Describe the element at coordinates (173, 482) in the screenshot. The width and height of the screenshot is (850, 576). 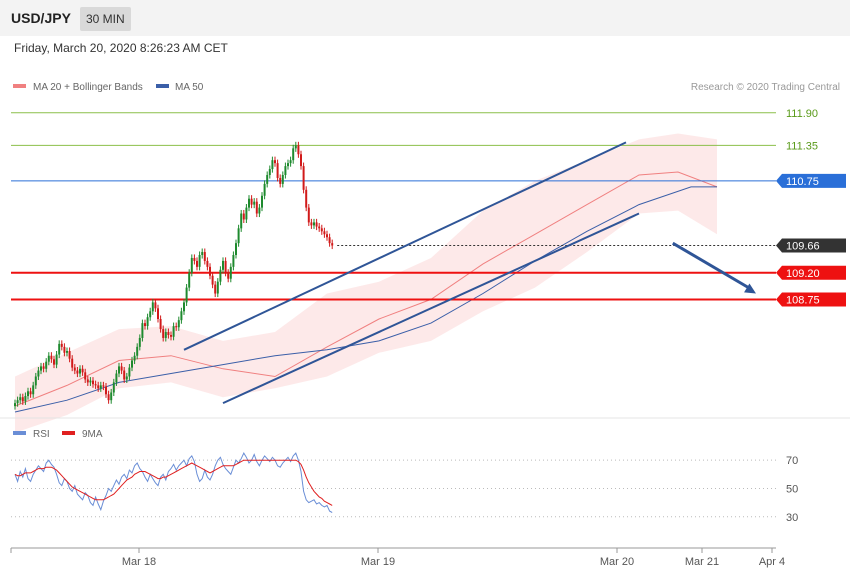
I see `rsi-line` at that location.